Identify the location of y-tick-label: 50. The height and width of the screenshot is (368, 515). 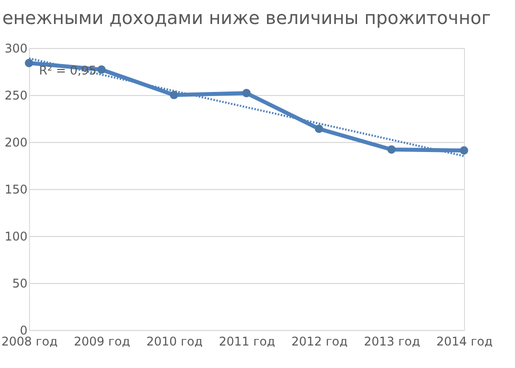
(20, 283).